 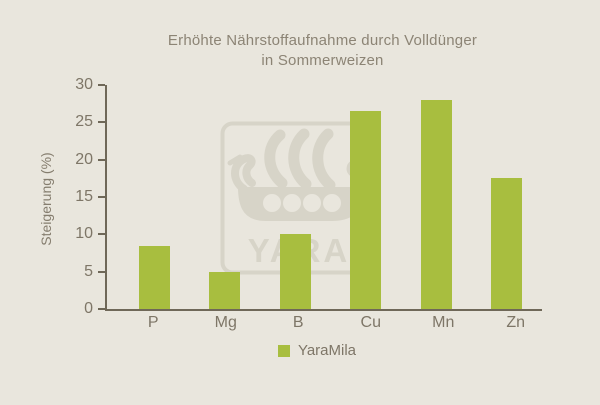 I want to click on y-tick-label-10: 10, so click(x=84, y=234).